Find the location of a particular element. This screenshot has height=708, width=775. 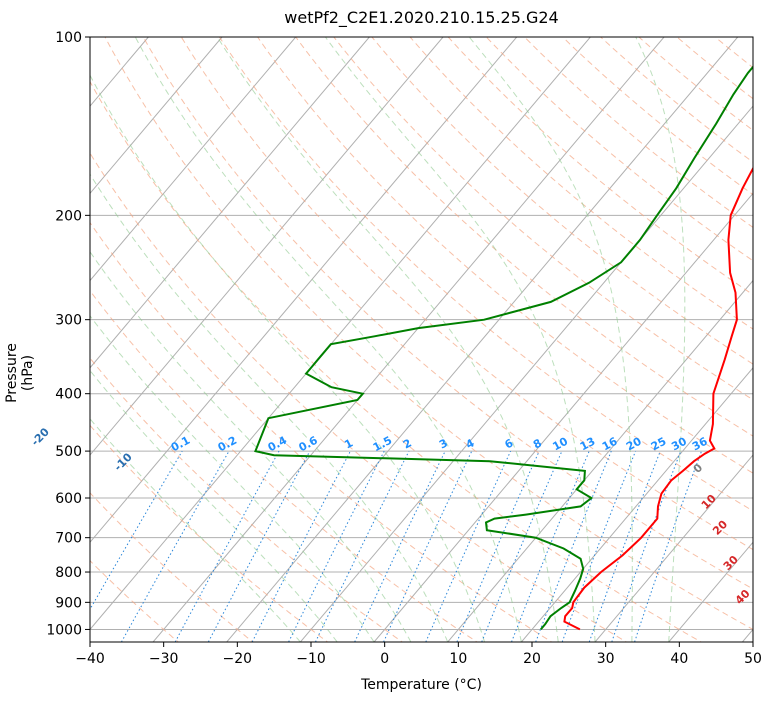

mixing-ratio-label: 36 is located at coordinates (700, 444).